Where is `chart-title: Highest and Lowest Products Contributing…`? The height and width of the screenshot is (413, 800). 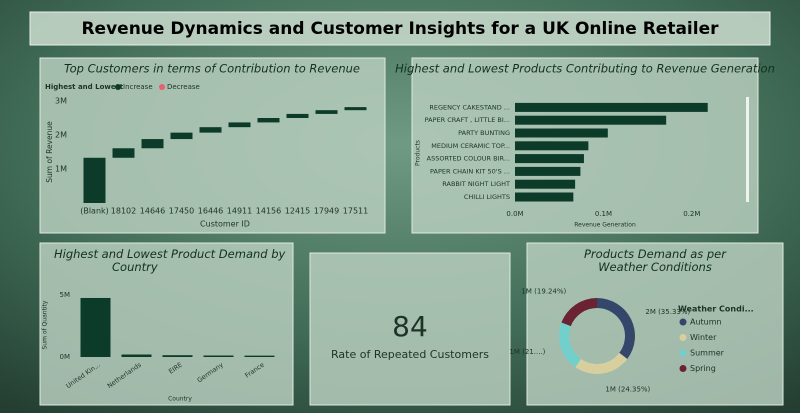 chart-title: Highest and Lowest Products Contributing… is located at coordinates (585, 69).